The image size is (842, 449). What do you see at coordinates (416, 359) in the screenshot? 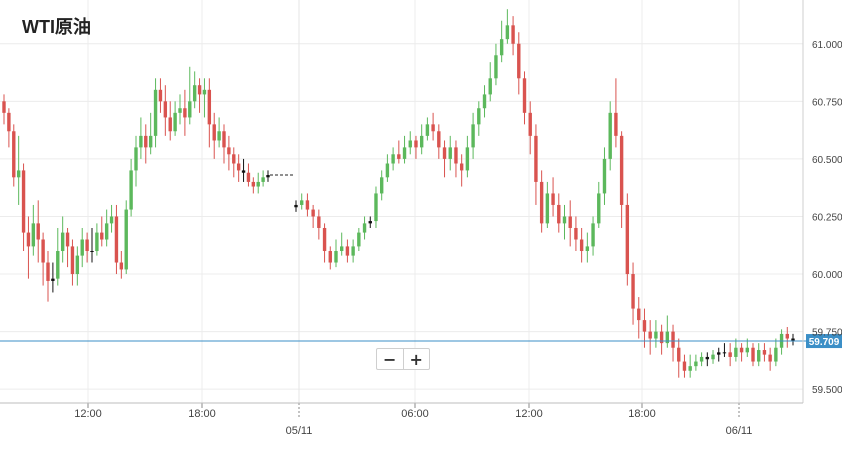
I see `zoom-in-button: +` at bounding box center [416, 359].